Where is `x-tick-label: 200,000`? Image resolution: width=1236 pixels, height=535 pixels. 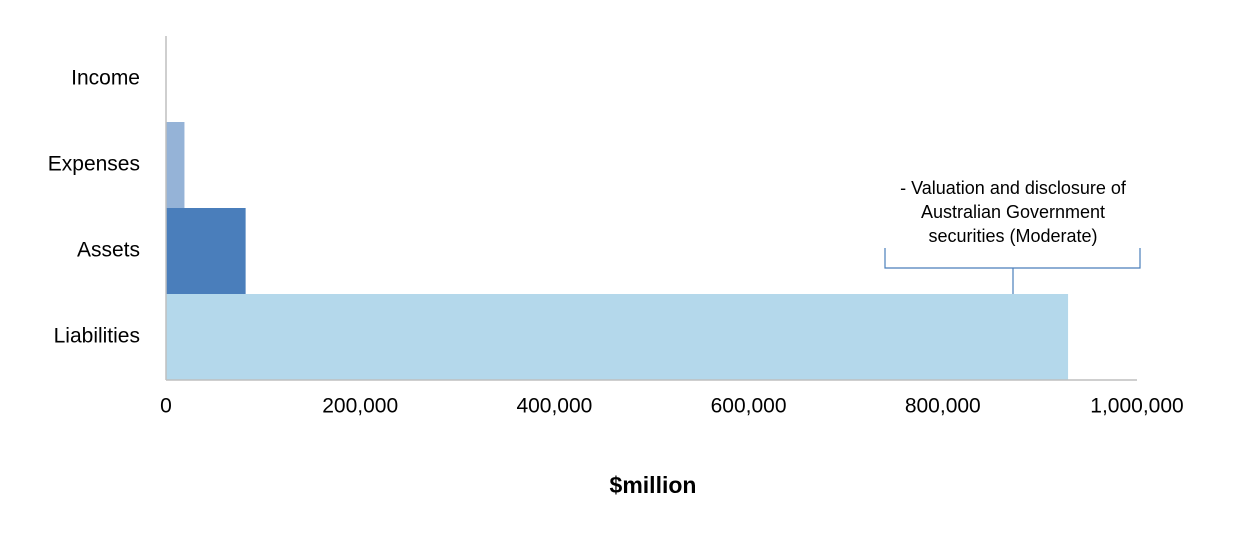 x-tick-label: 200,000 is located at coordinates (360, 406).